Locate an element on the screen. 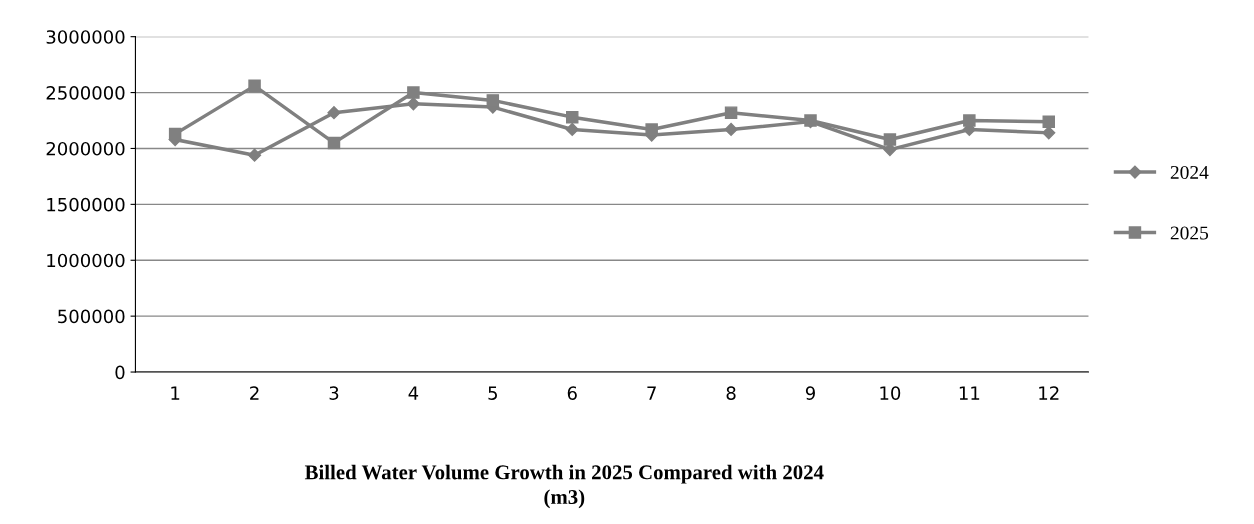 Image resolution: width=1254 pixels, height=524 pixels. text: Billed Water Volume Growth in 2025 Compared with 2024 (m3) is located at coordinates (564, 486).